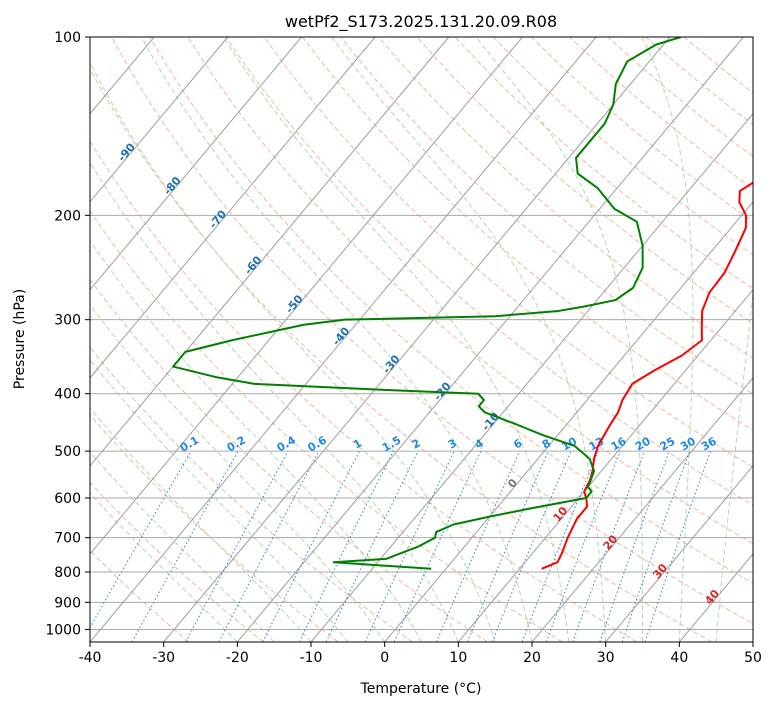  What do you see at coordinates (67, 573) in the screenshot?
I see `y-tick-label: 800` at bounding box center [67, 573].